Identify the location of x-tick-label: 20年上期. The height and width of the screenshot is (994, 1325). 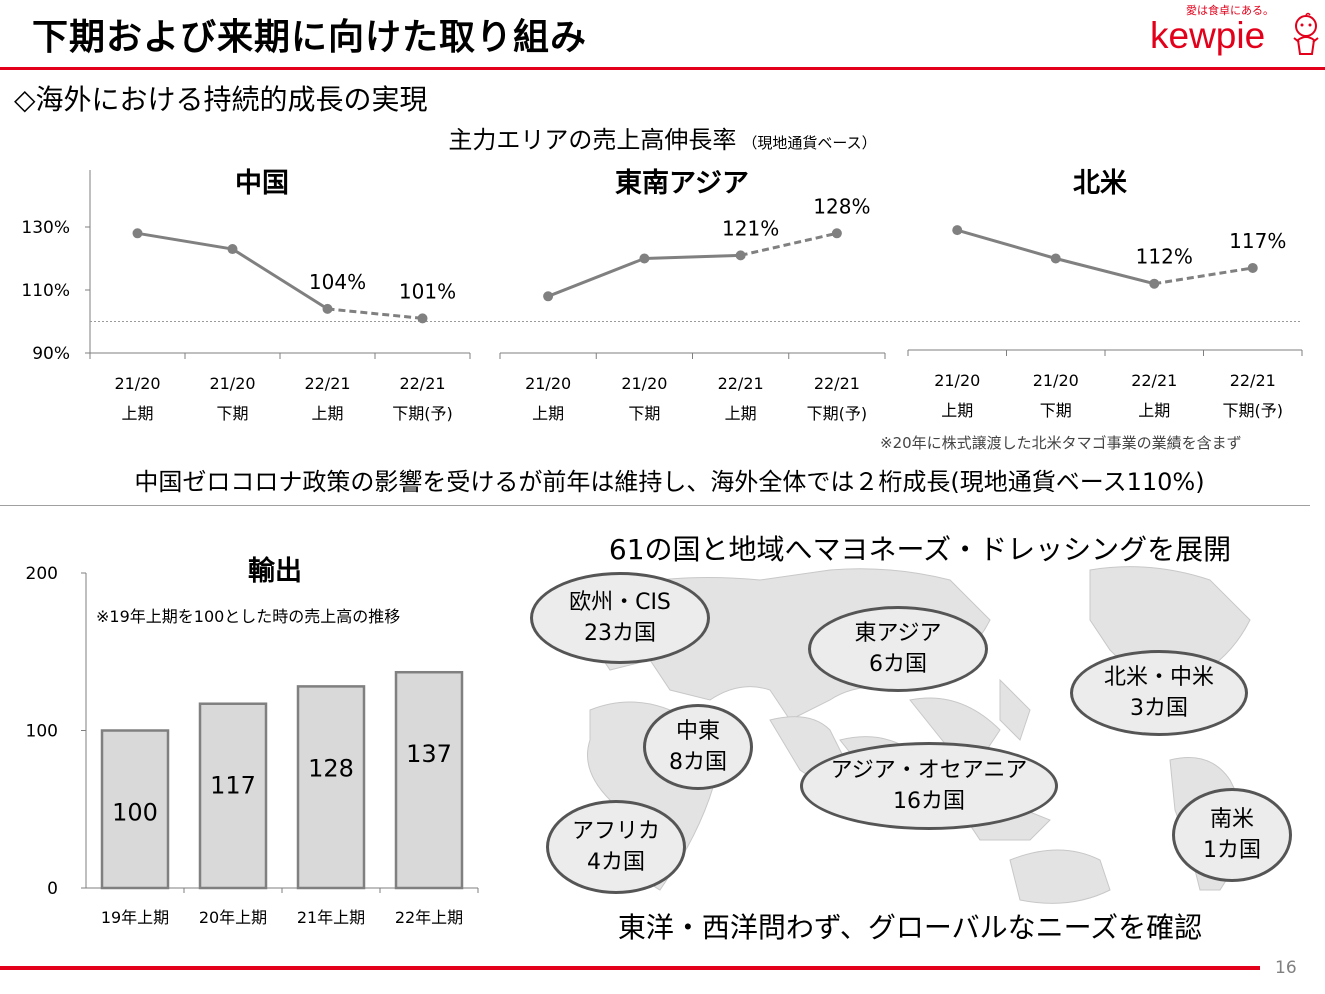
(233, 917).